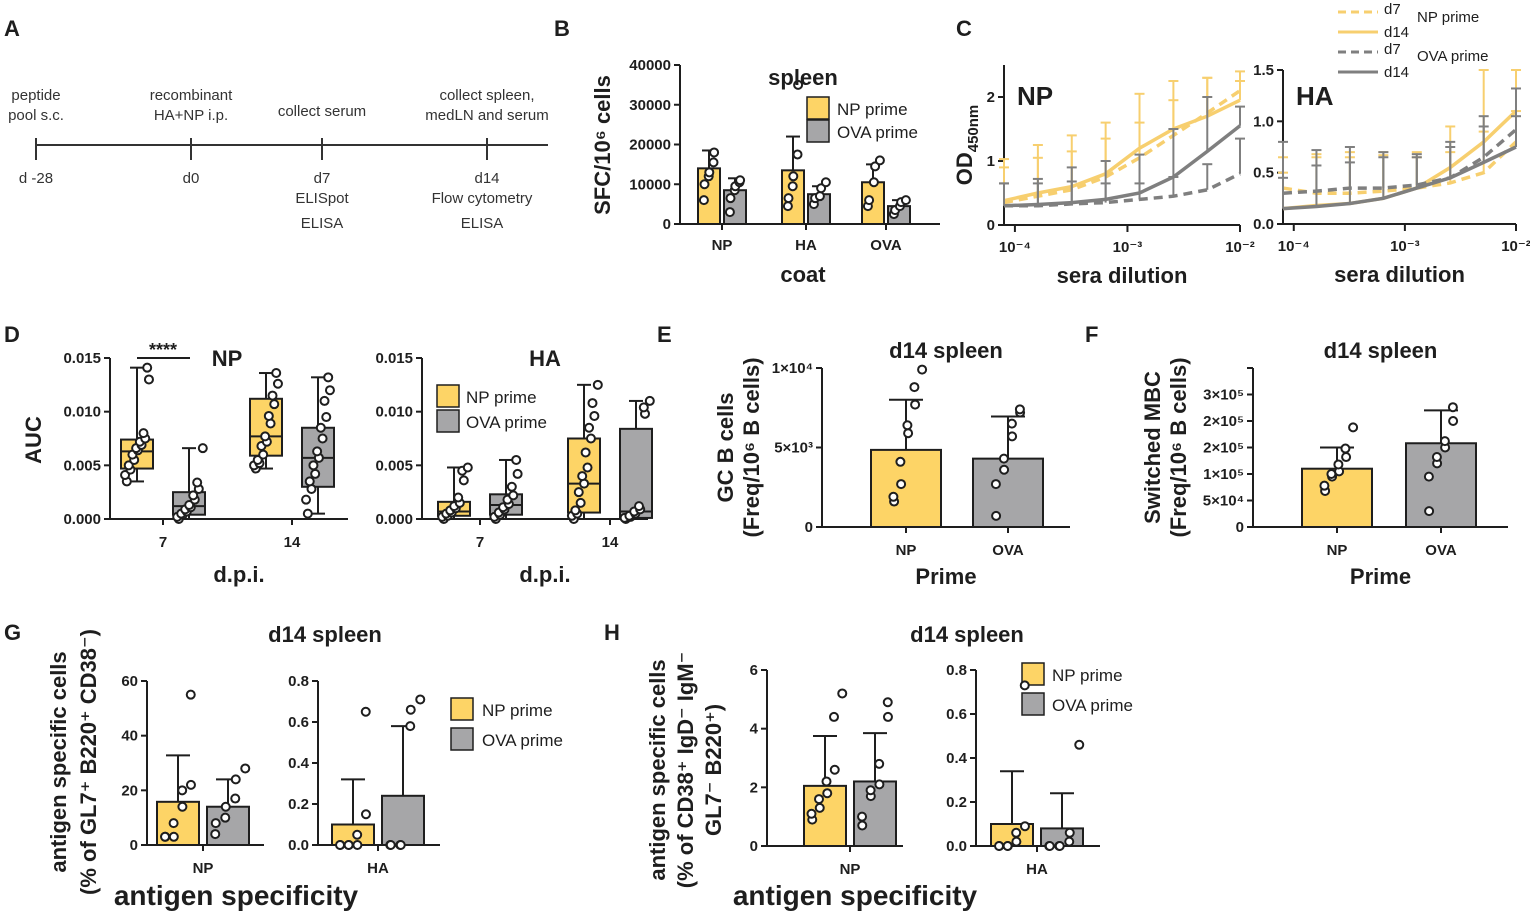 The image size is (1530, 913). I want to click on c-np-y-tick-label: 2, so click(991, 97).